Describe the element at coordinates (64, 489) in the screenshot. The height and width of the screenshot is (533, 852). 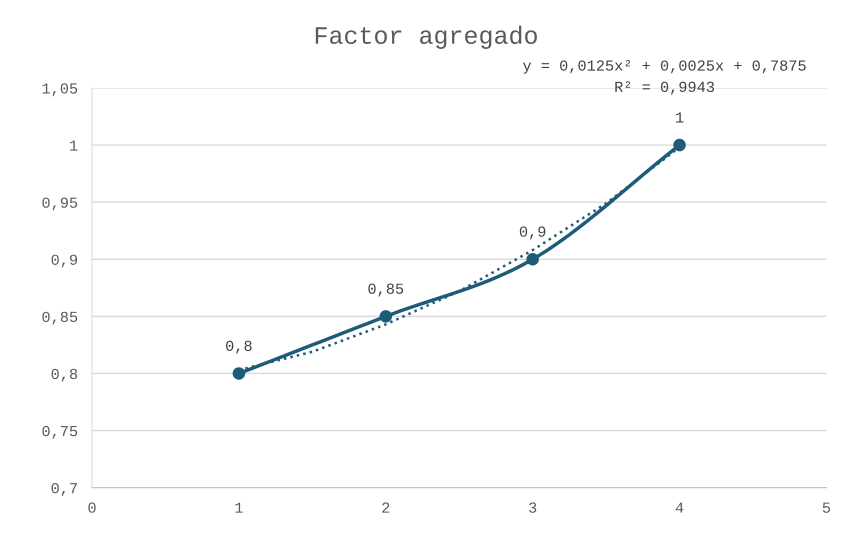
I see `y-tick-label: 0,7` at that location.